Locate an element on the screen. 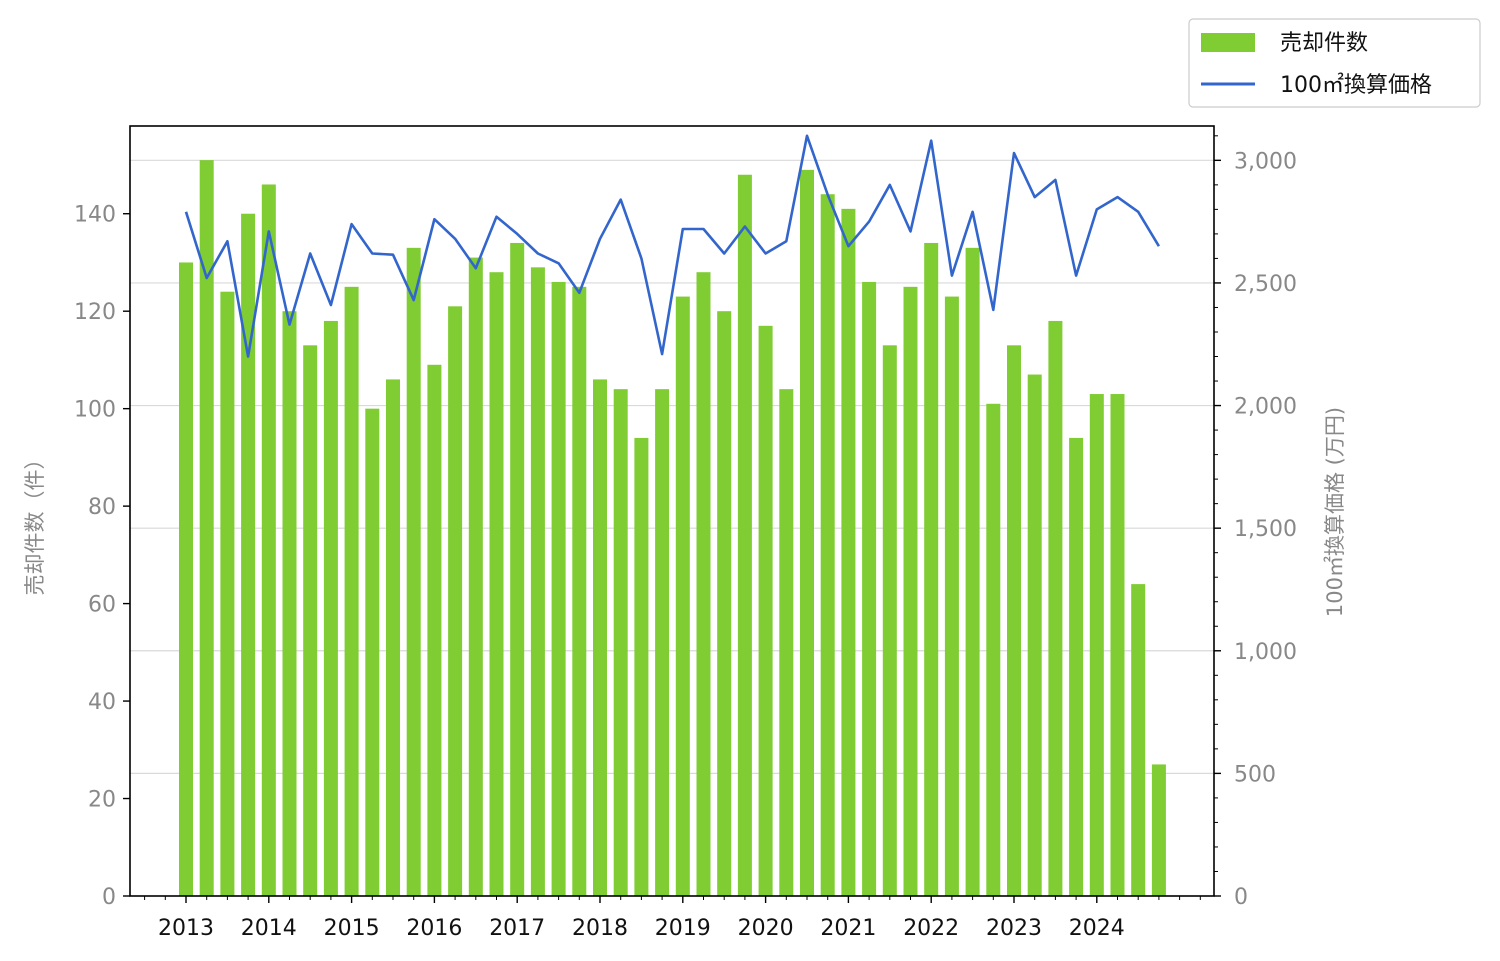  y-tick-label: 20 is located at coordinates (102, 800).